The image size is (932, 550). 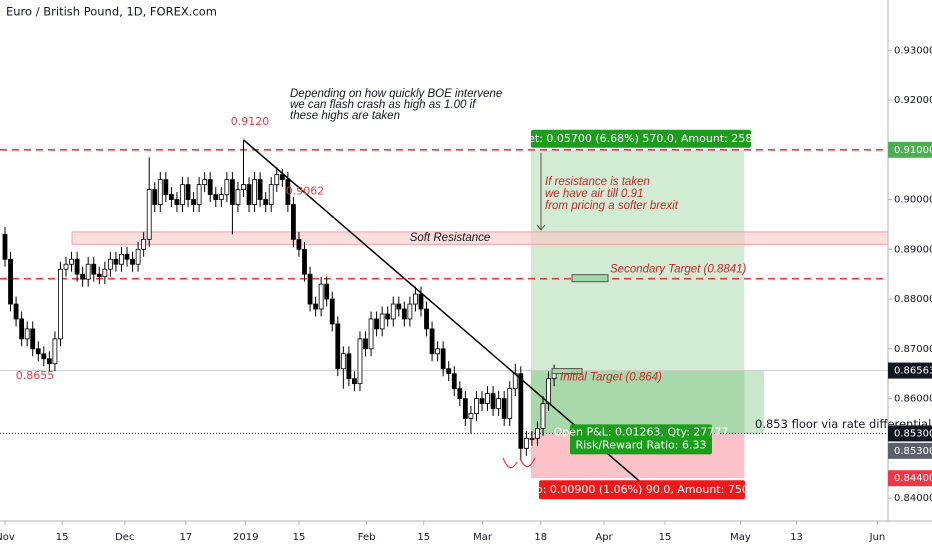 I want to click on note: If resistance is taken, so click(x=597, y=182).